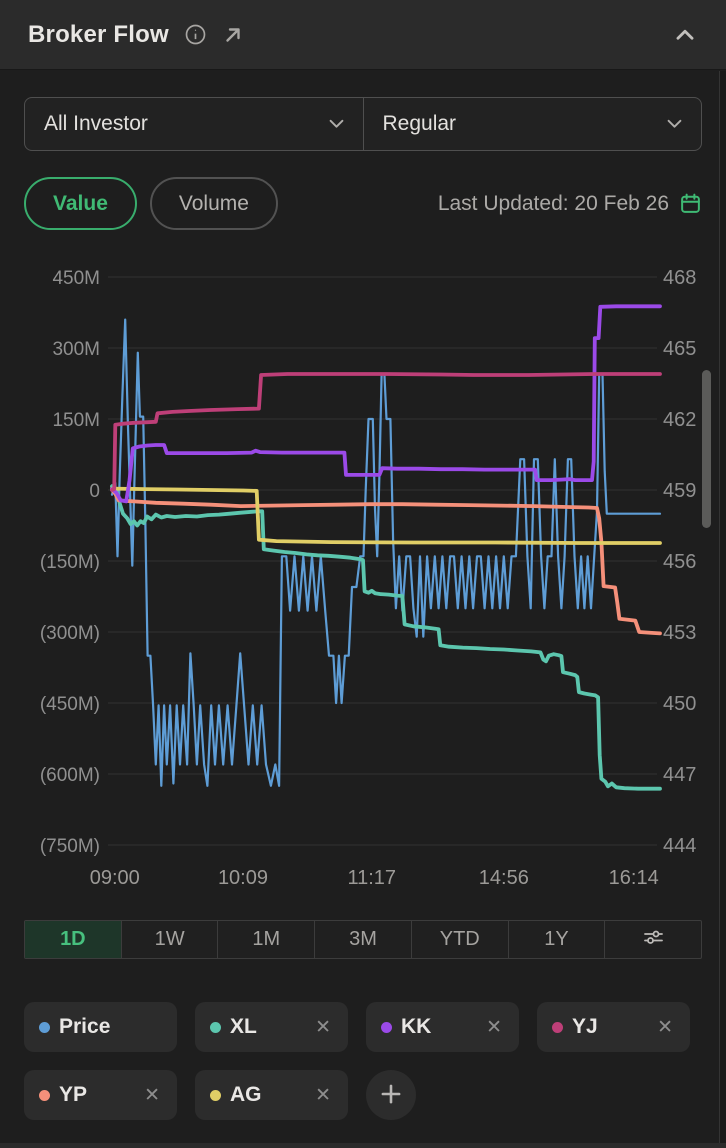  What do you see at coordinates (613, 1027) in the screenshot?
I see `legend-chip-yj: YJ ✕` at bounding box center [613, 1027].